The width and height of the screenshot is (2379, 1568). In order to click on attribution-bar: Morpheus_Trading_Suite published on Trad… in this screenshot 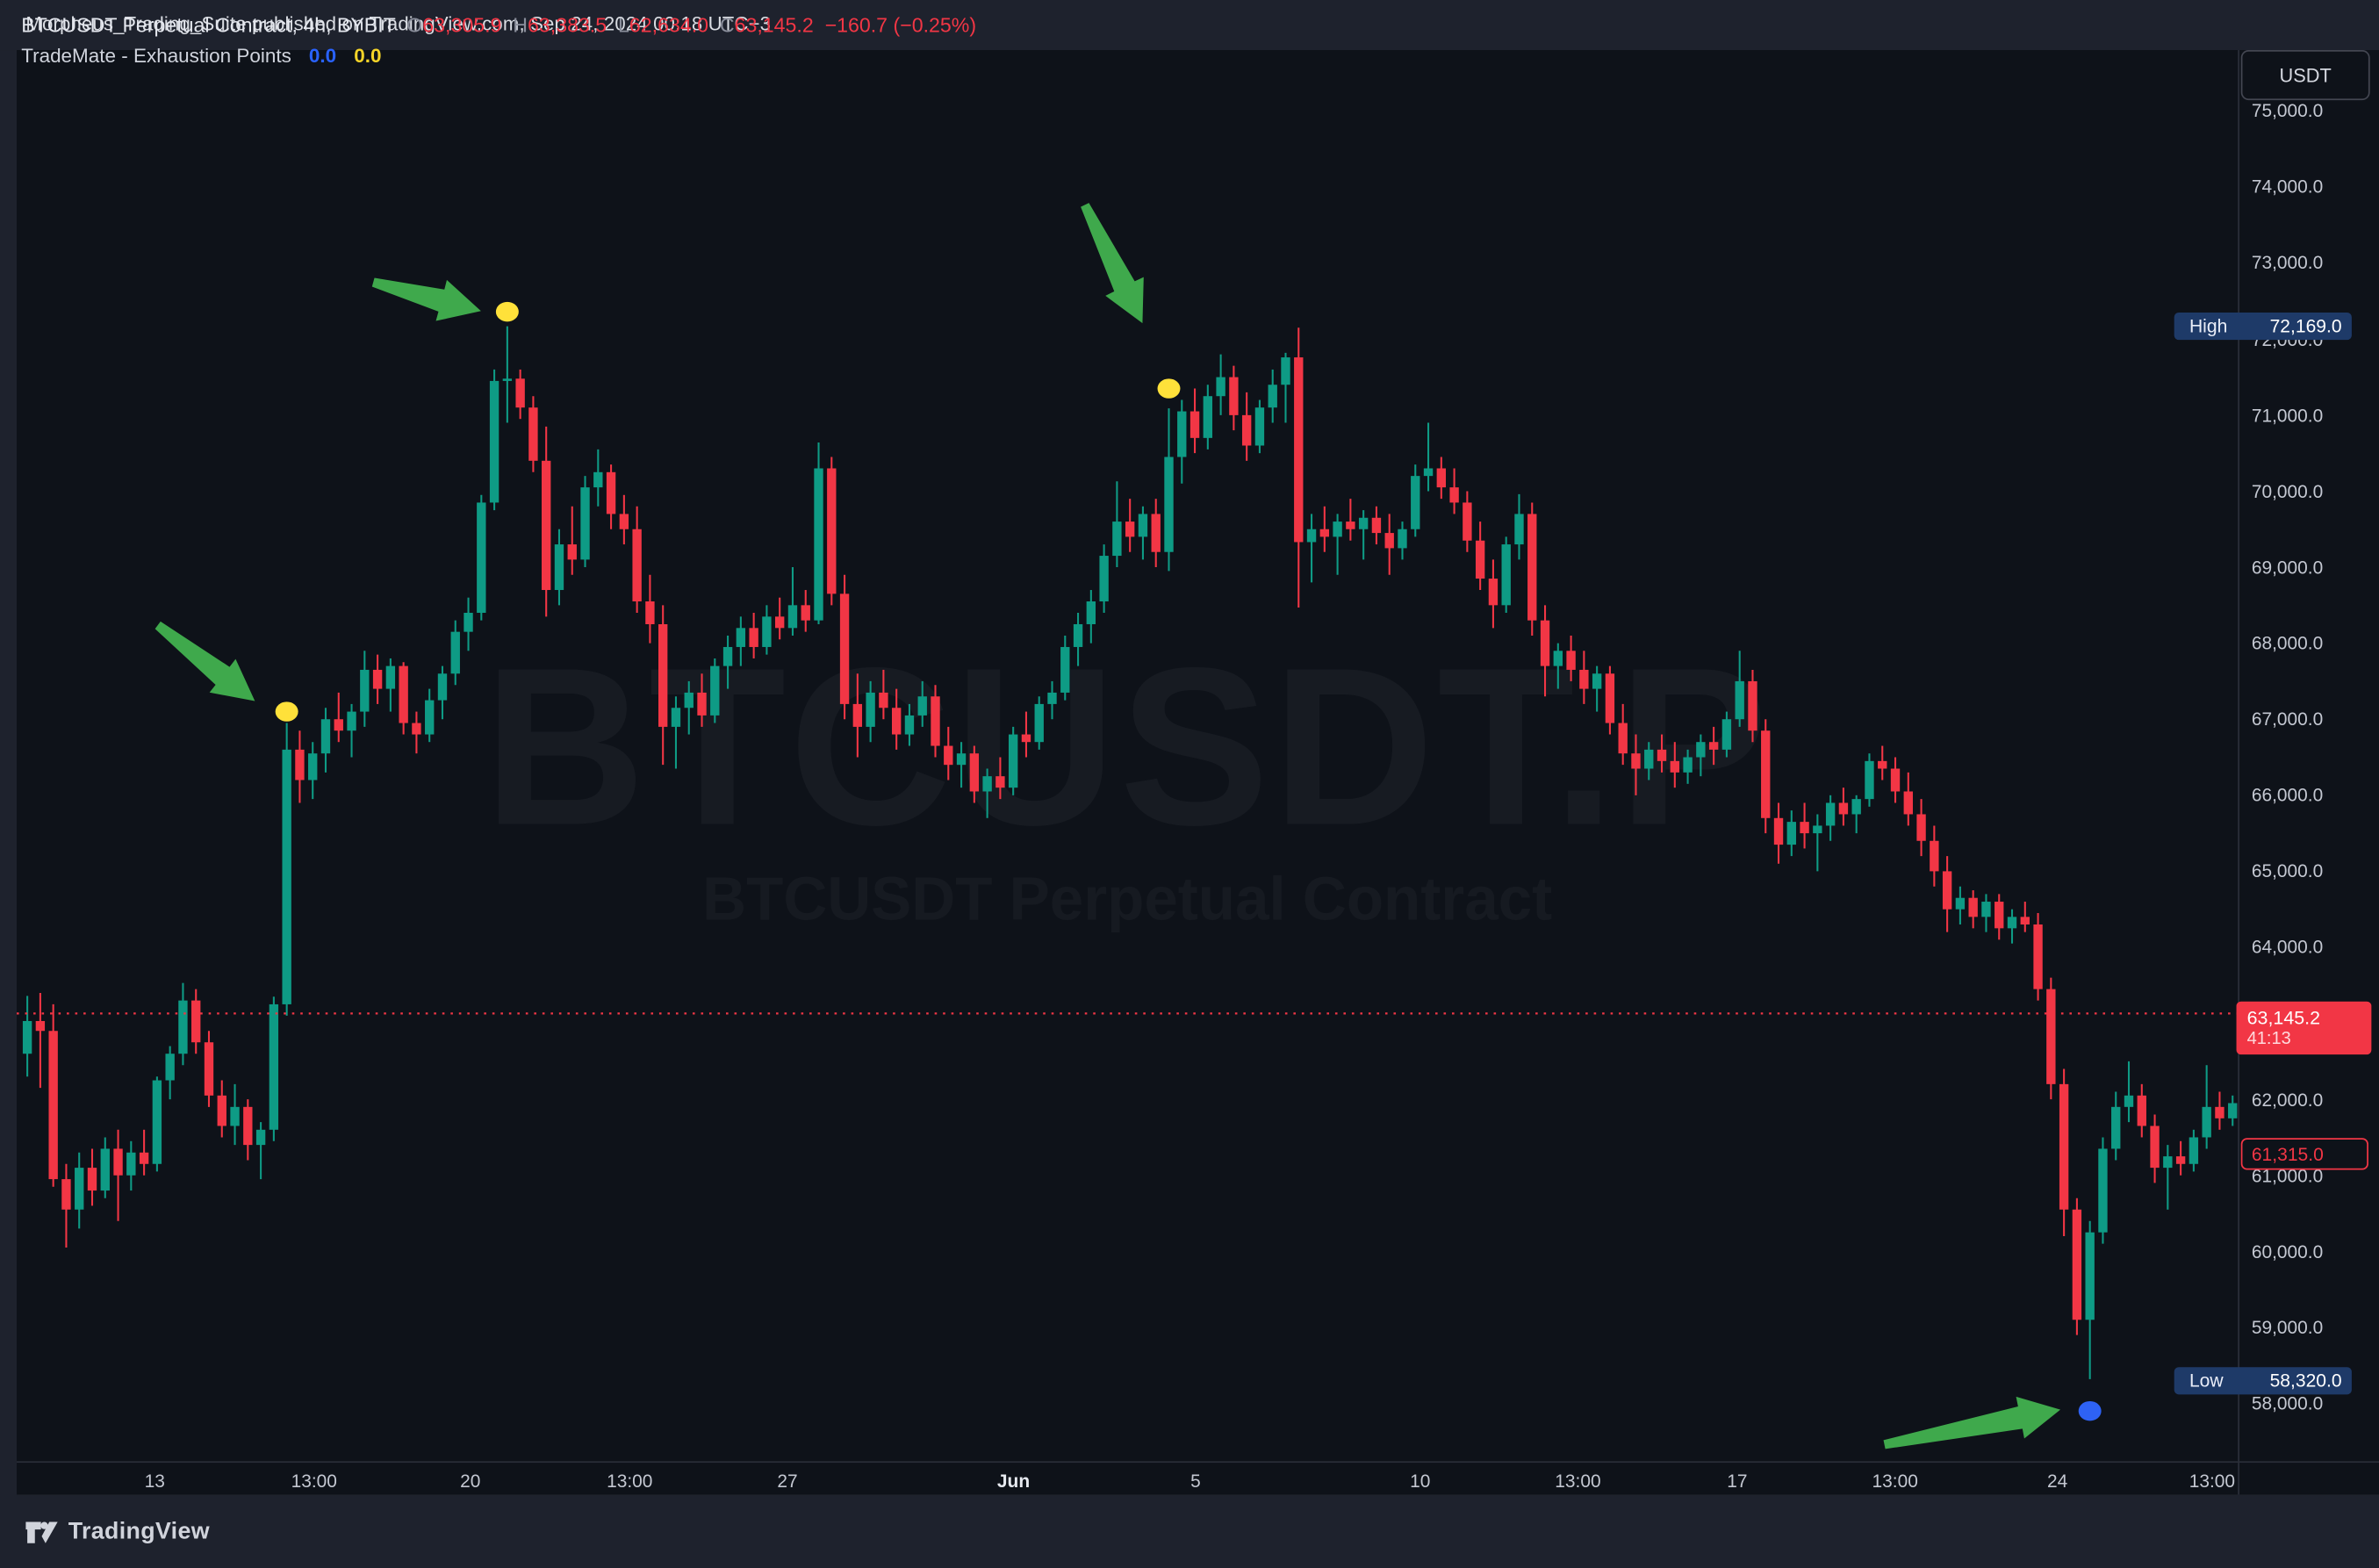, I will do `click(1189, 25)`.